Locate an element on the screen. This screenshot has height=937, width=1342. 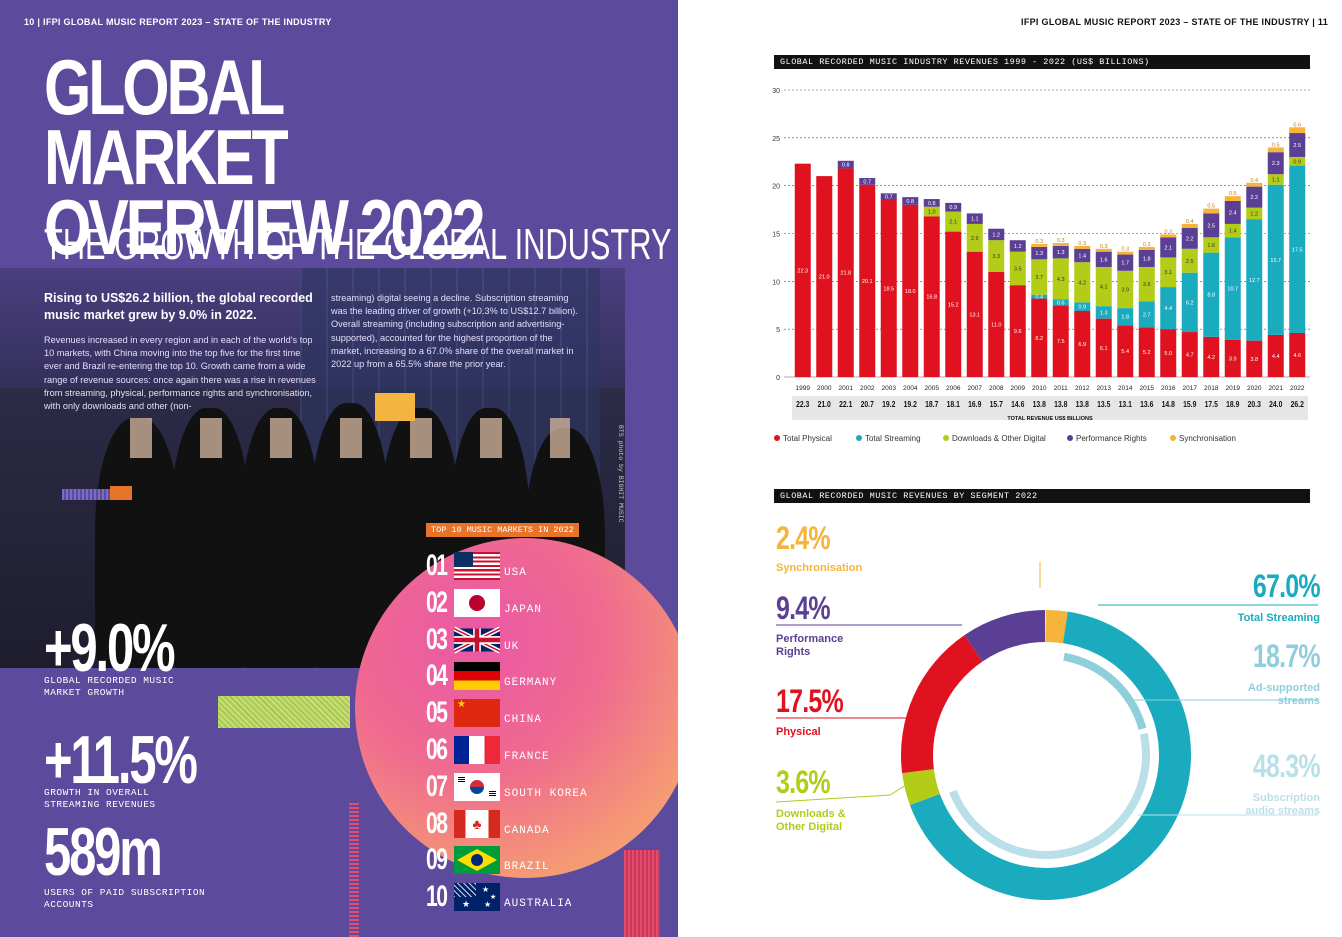
x-tick-label: 2016 is located at coordinates (1168, 388).